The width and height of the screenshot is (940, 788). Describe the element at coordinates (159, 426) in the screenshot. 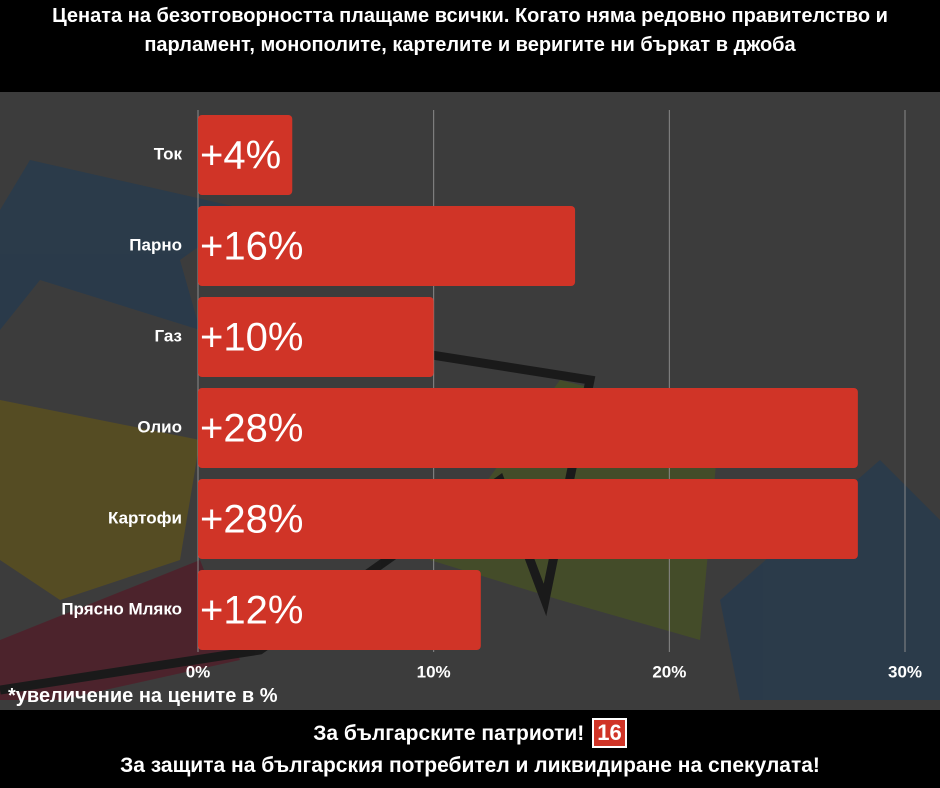

I see `y-tick-label: Олио` at that location.